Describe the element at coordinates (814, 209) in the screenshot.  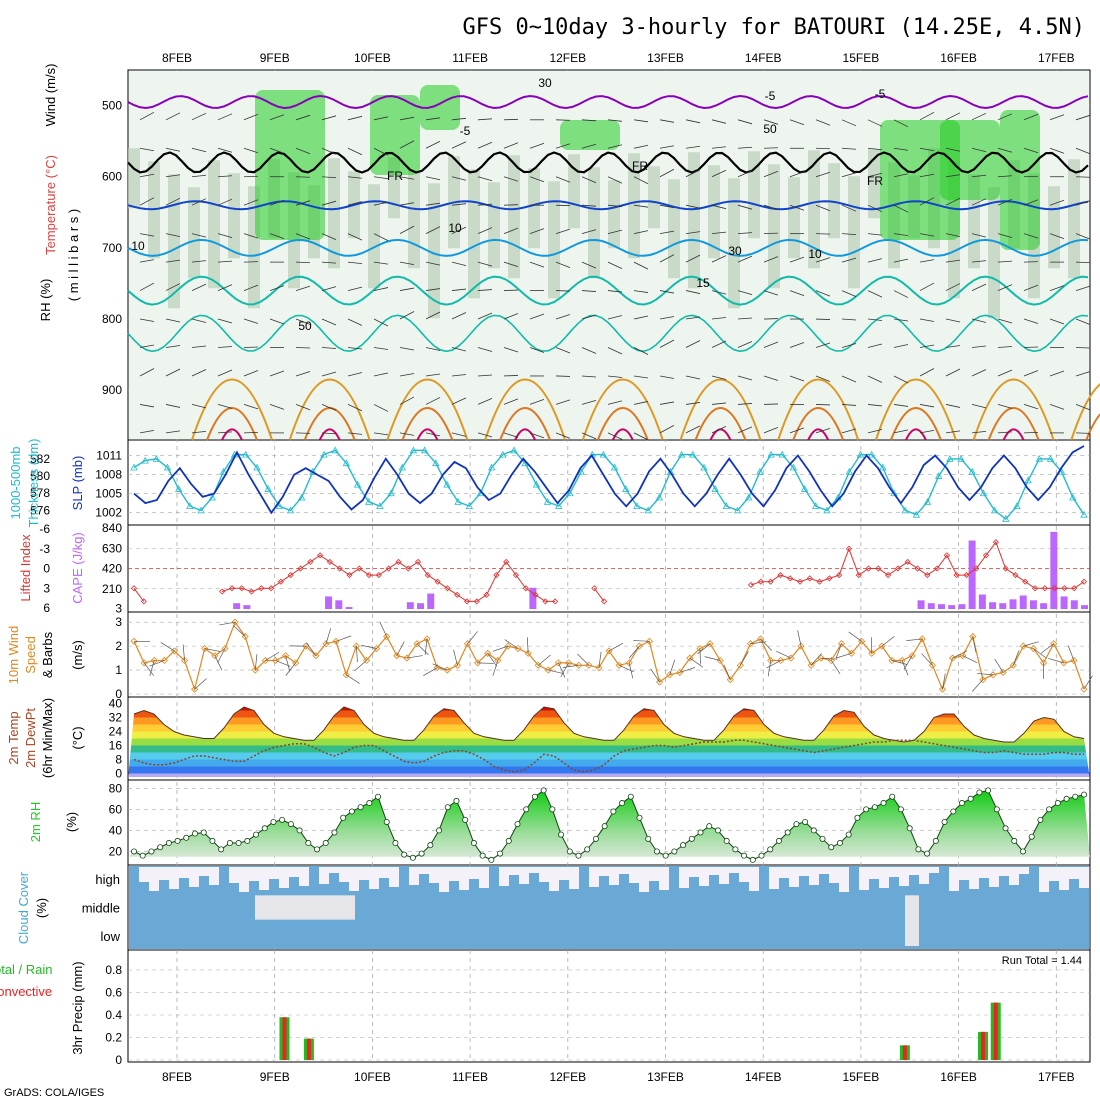
I see `rh-shade-cell` at that location.